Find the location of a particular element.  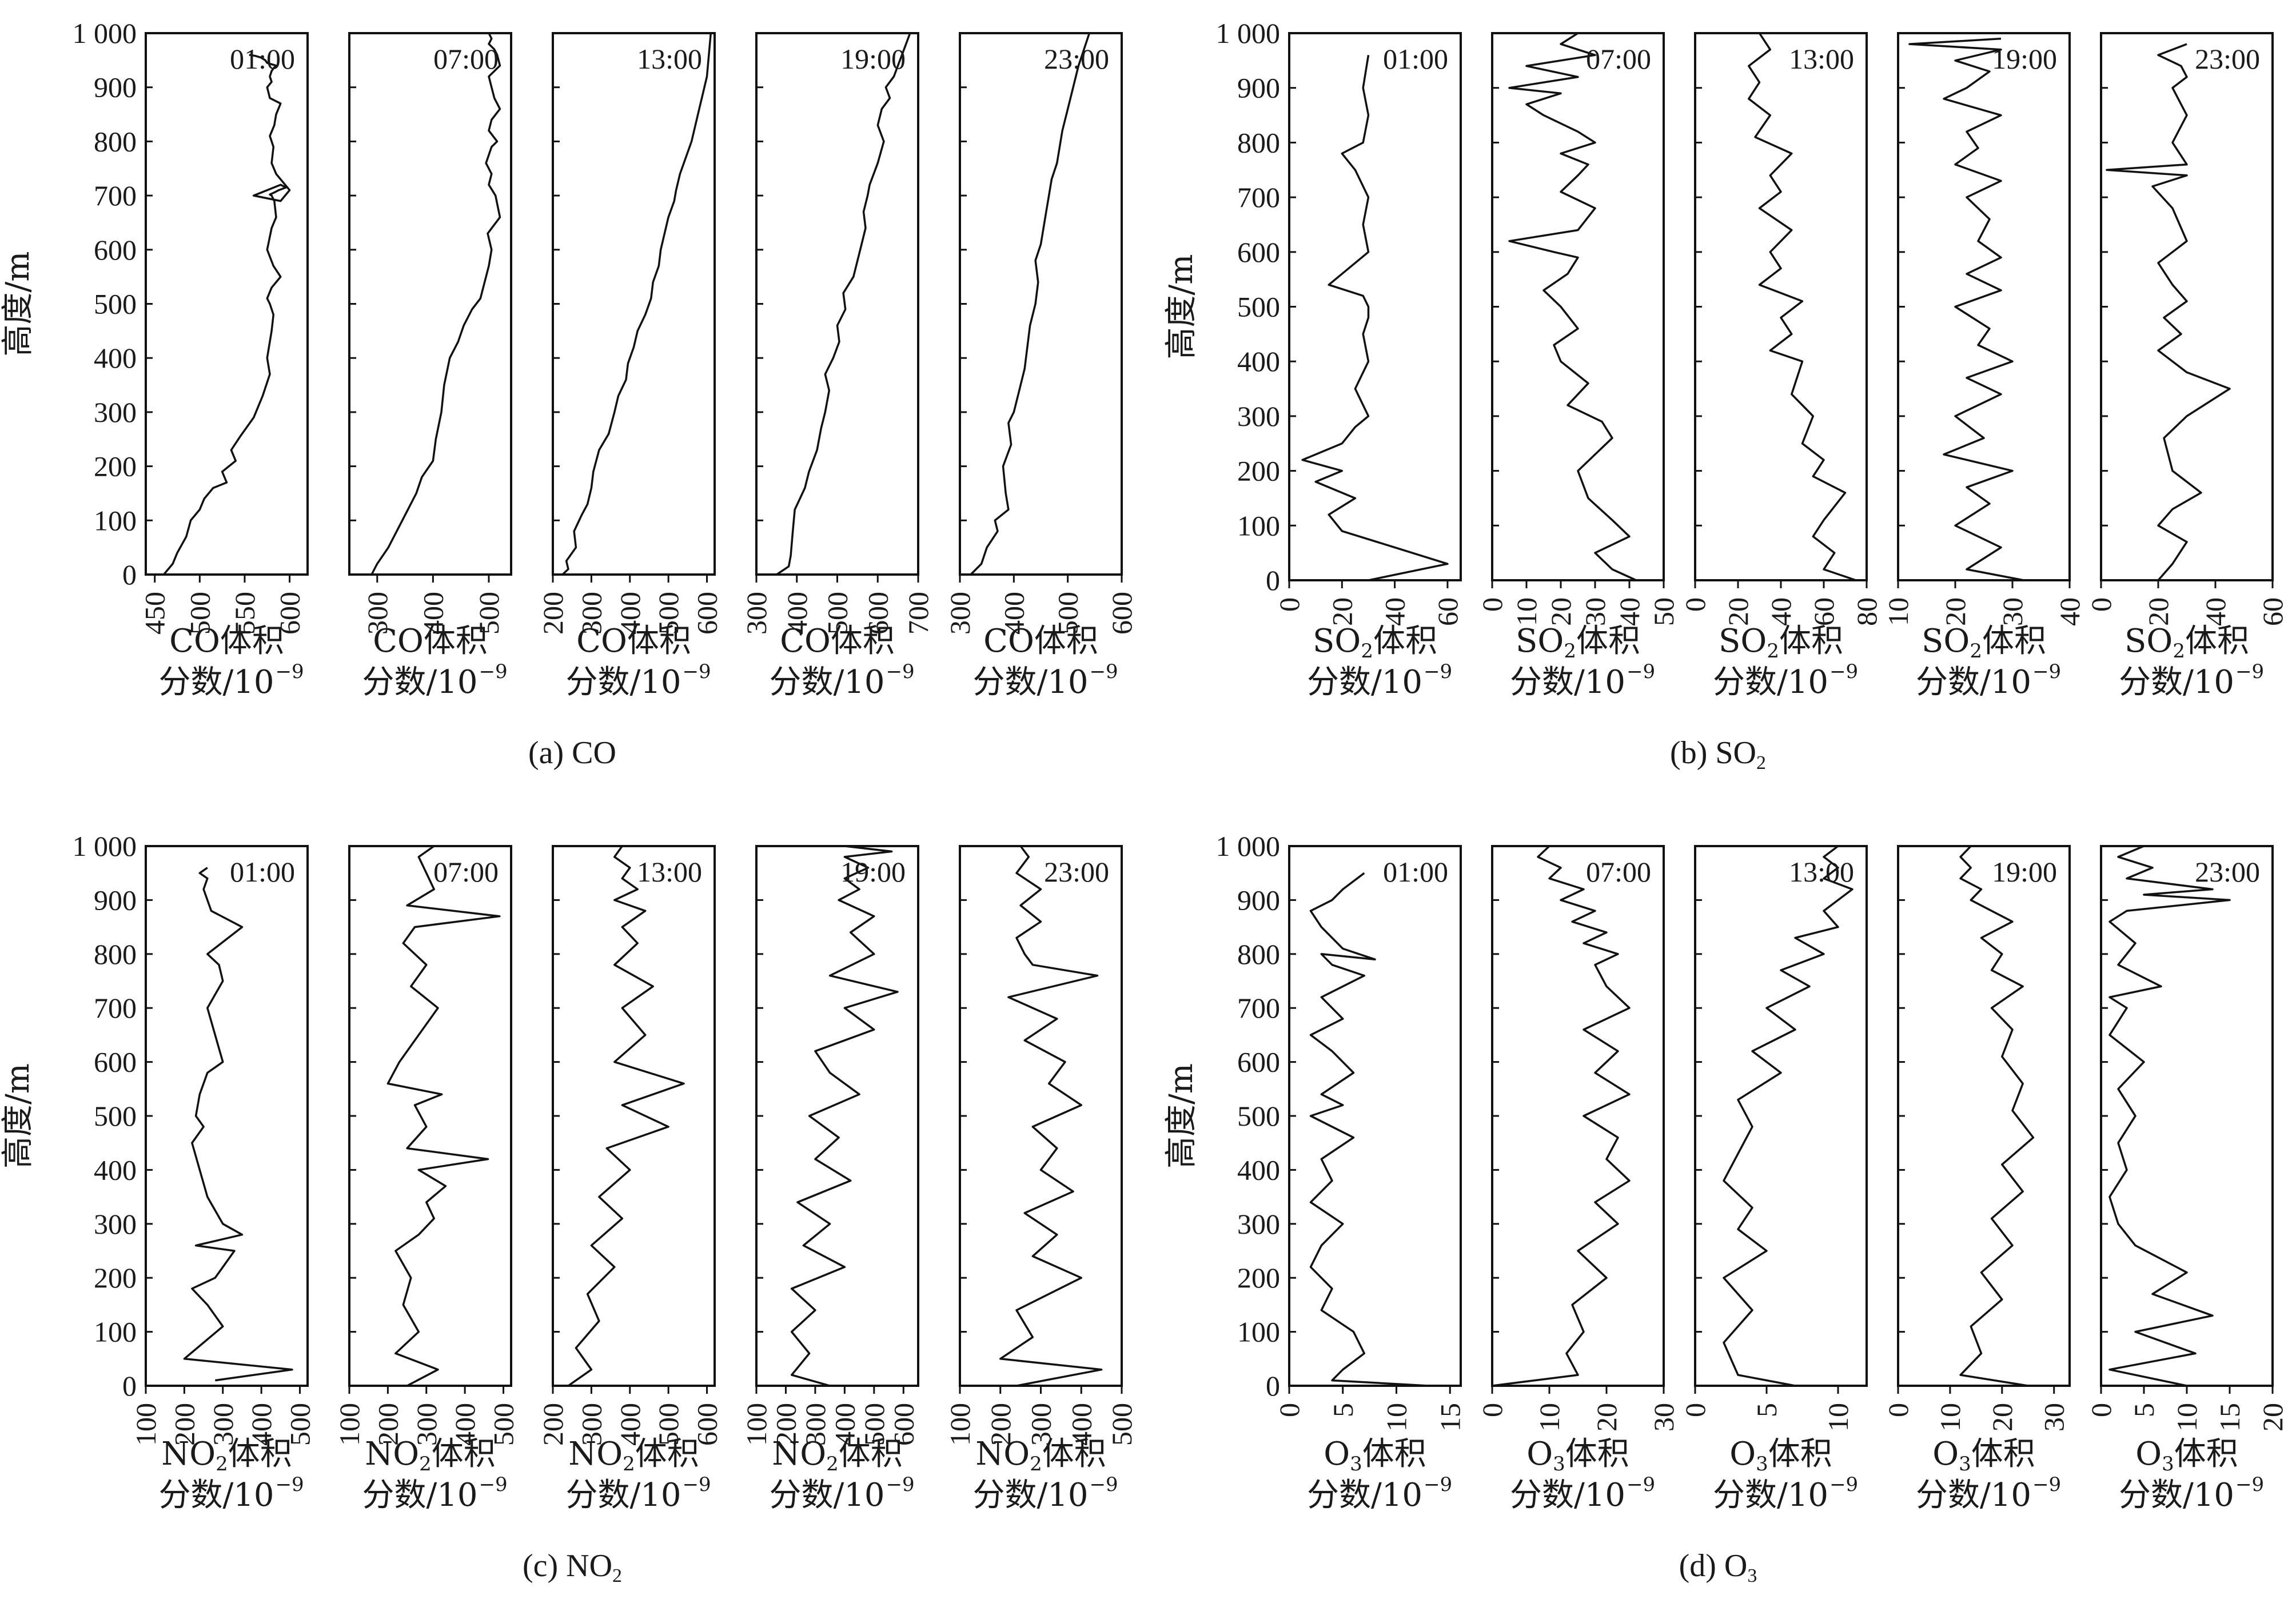

group-caption: (d) O3​ is located at coordinates (1718, 1567).